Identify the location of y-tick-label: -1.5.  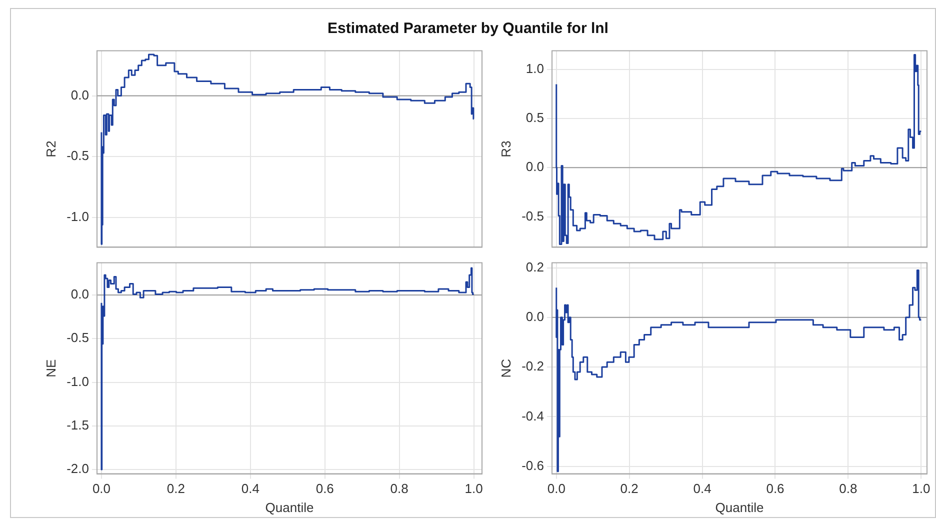
(77, 424).